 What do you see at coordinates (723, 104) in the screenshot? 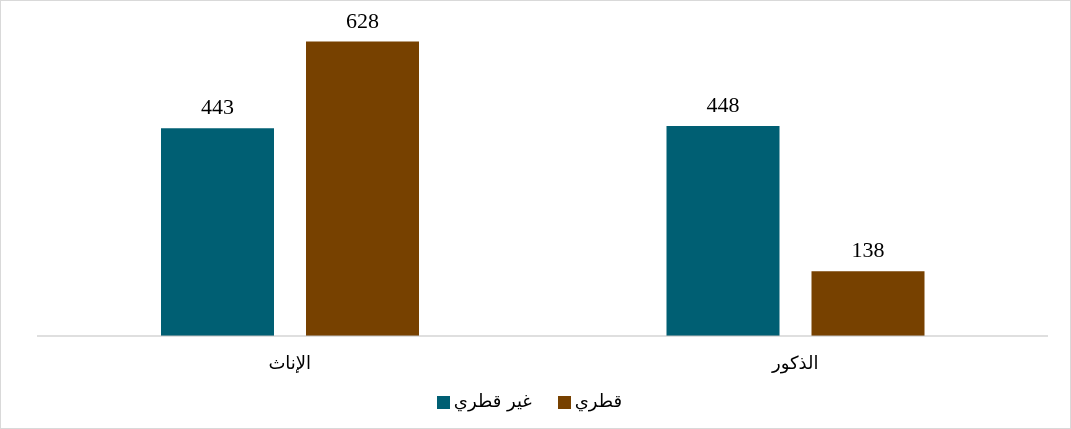
I see `data-label: 448` at bounding box center [723, 104].